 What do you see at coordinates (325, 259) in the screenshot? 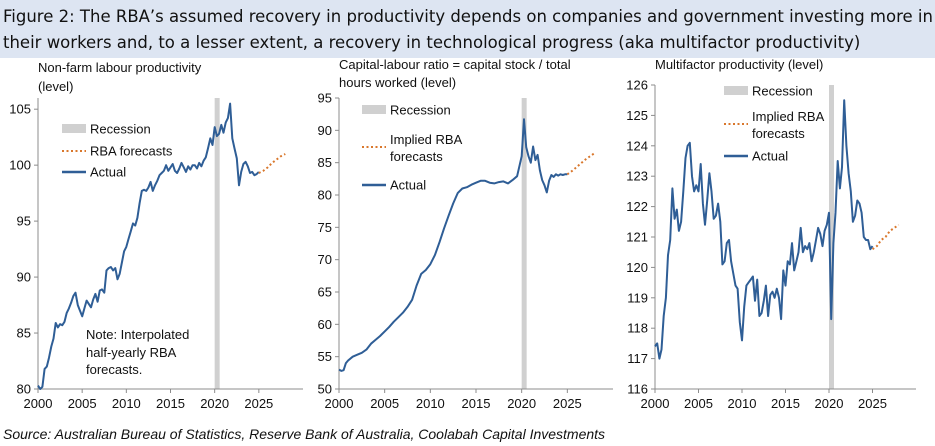
I see `chart2-y-tick-label: 70` at bounding box center [325, 259].